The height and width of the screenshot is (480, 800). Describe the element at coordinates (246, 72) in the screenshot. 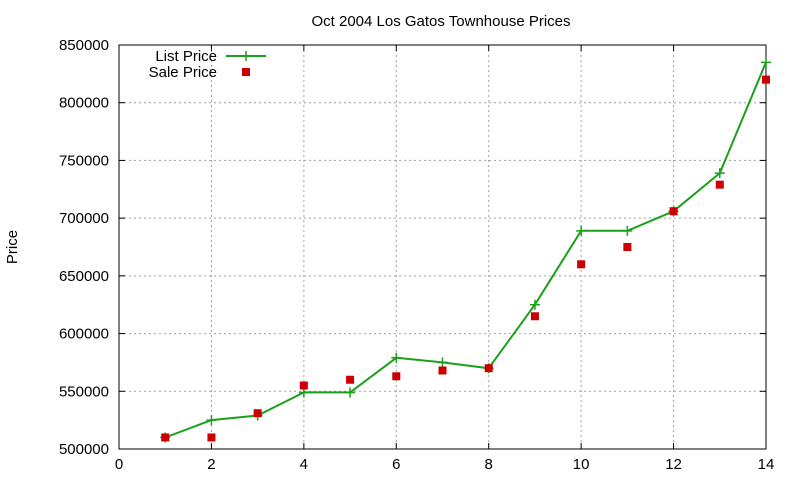

I see `legend-marker-sale-price` at that location.